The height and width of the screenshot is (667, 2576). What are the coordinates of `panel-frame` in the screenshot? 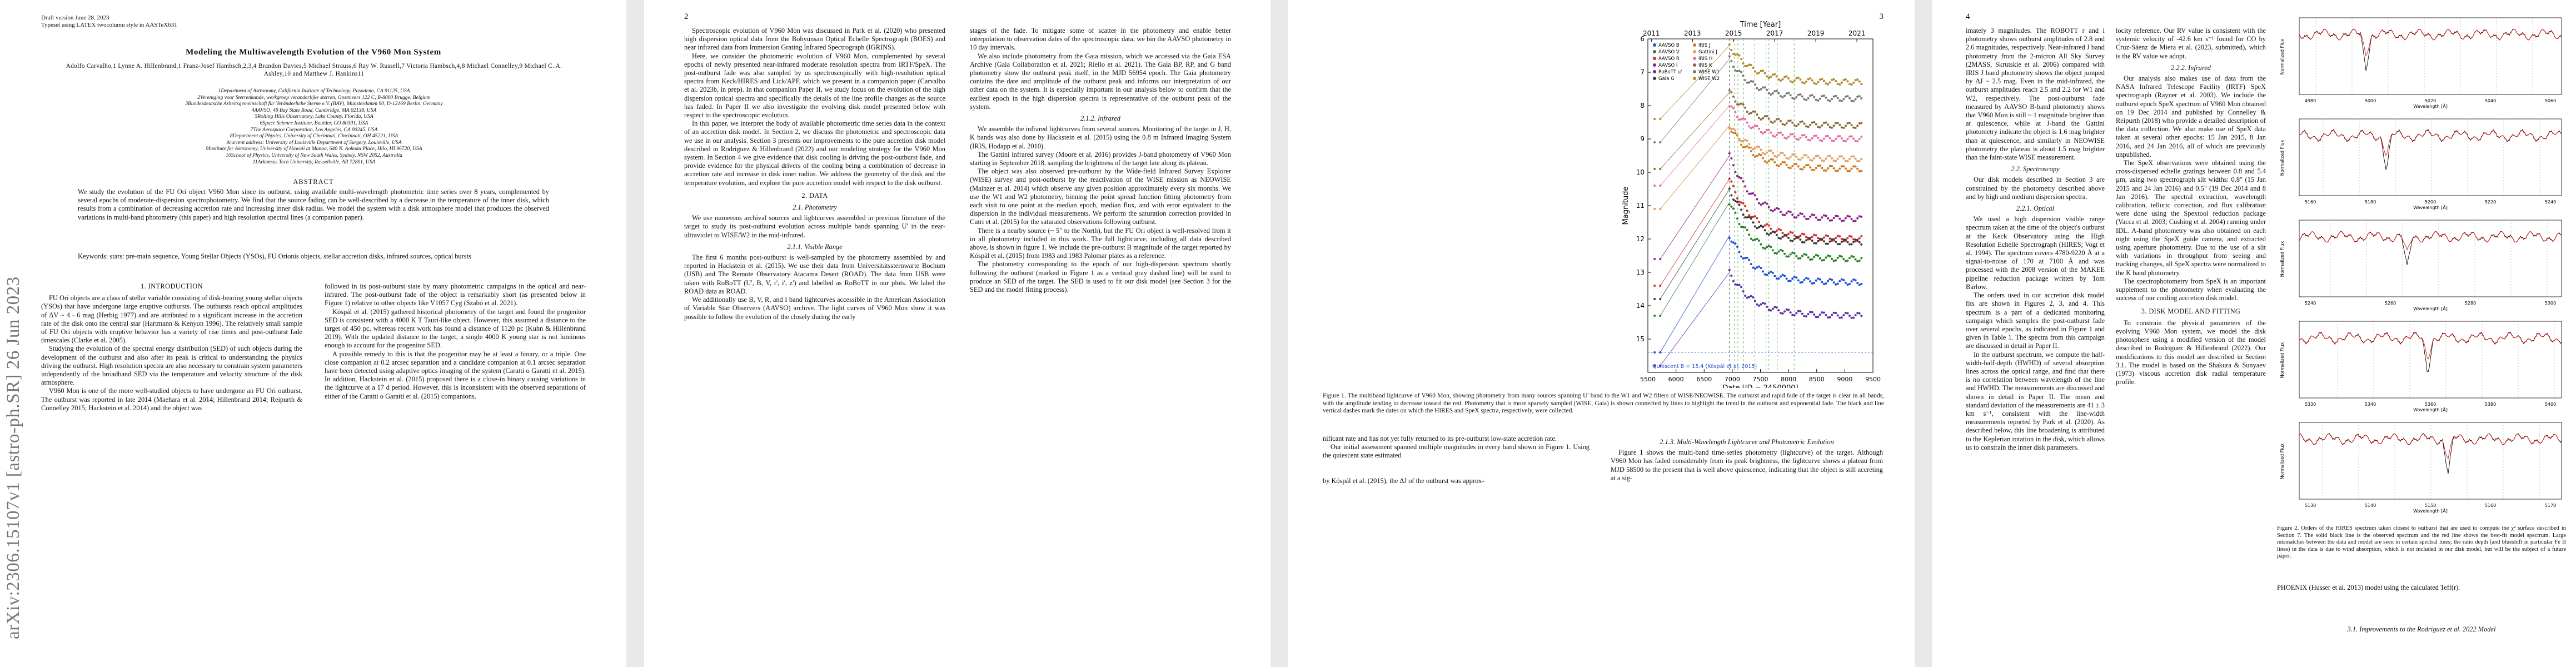 It's located at (2430, 157).